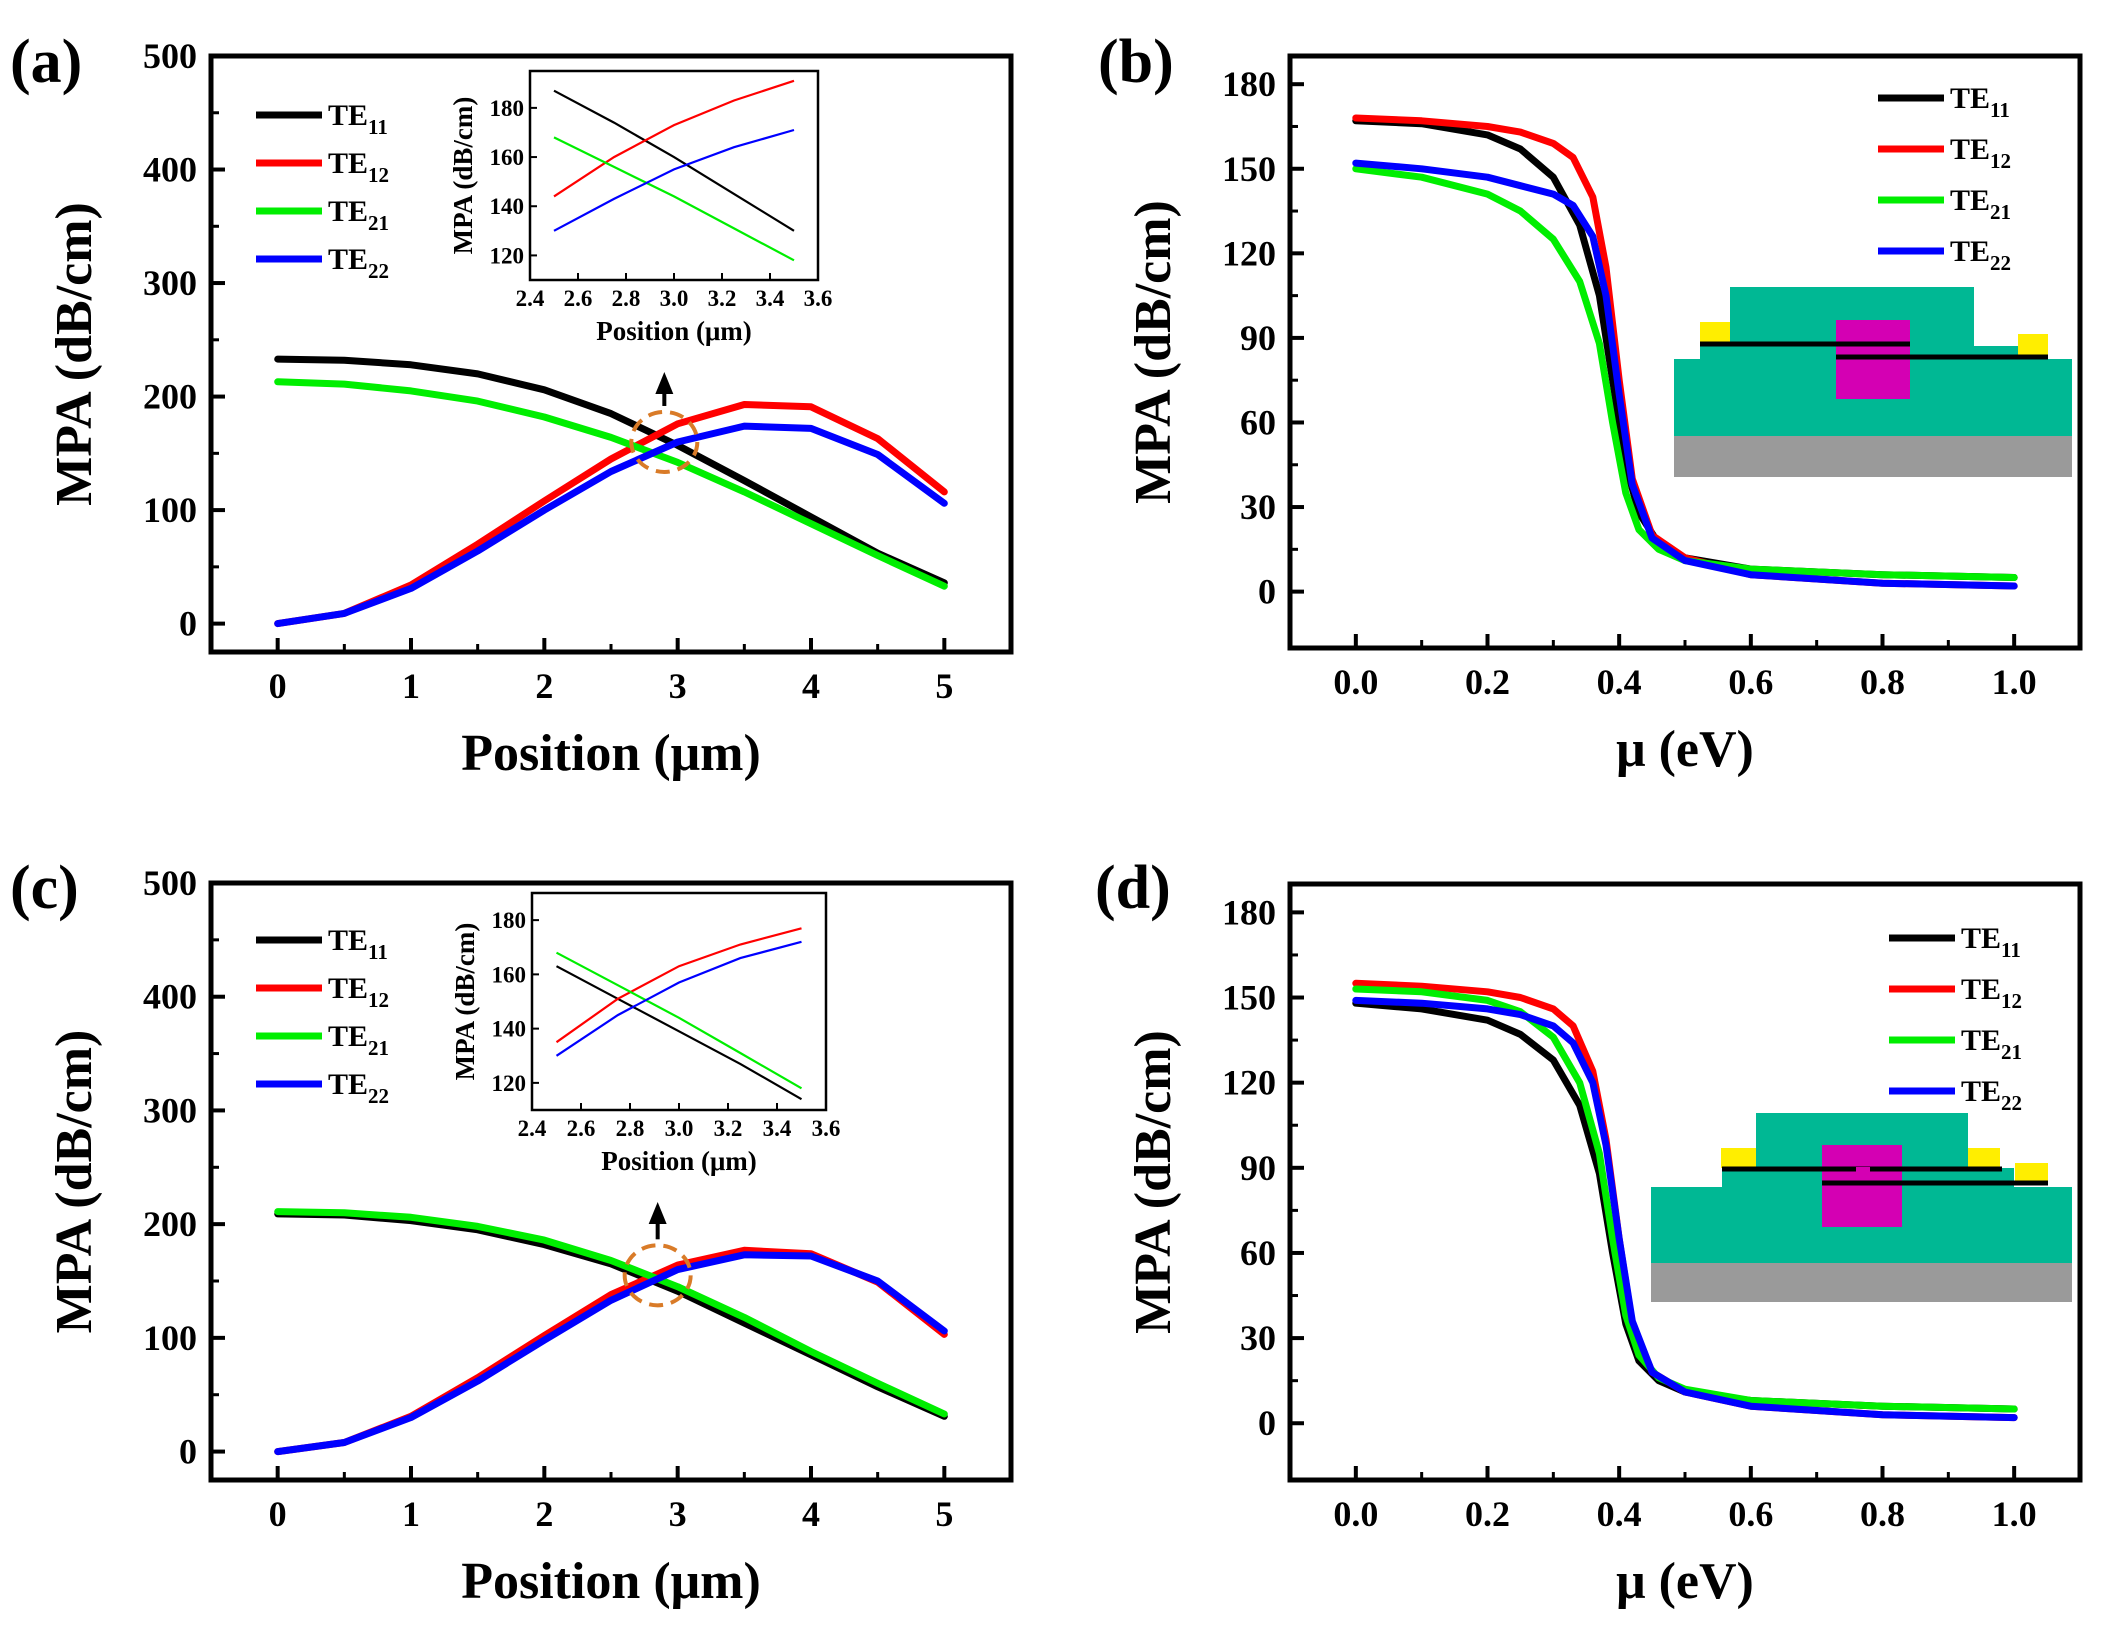 The height and width of the screenshot is (1640, 2103). What do you see at coordinates (170, 1338) in the screenshot?
I see `y-tick-label-c: 100` at bounding box center [170, 1338].